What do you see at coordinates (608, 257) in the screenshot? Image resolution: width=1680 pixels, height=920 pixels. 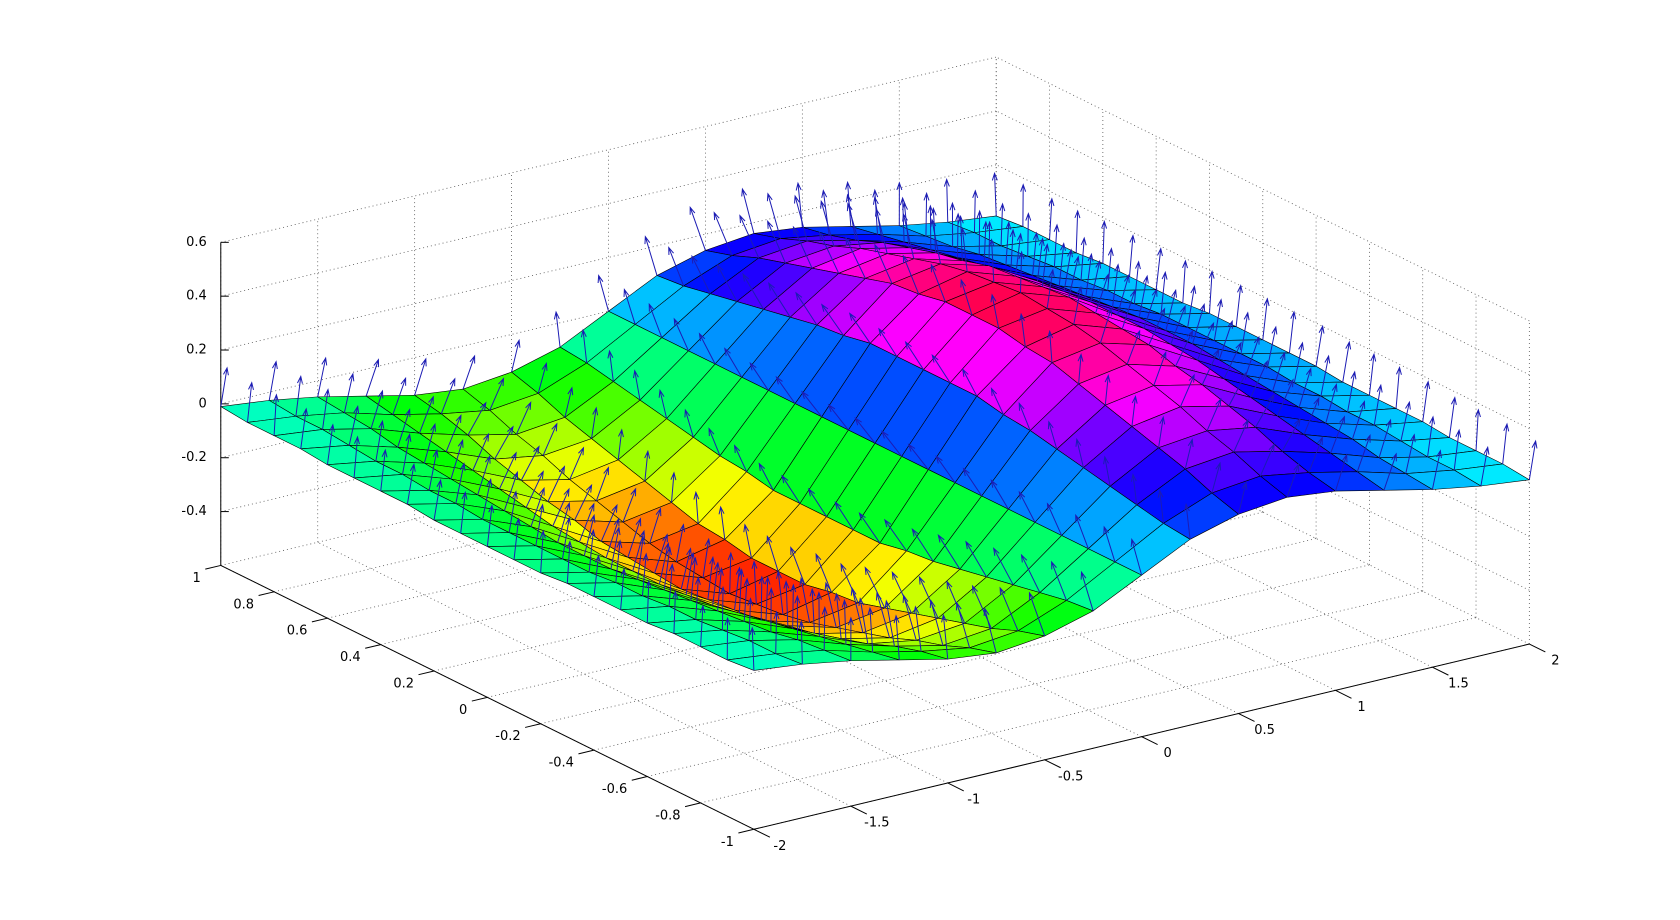 I see `grid-line` at bounding box center [608, 257].